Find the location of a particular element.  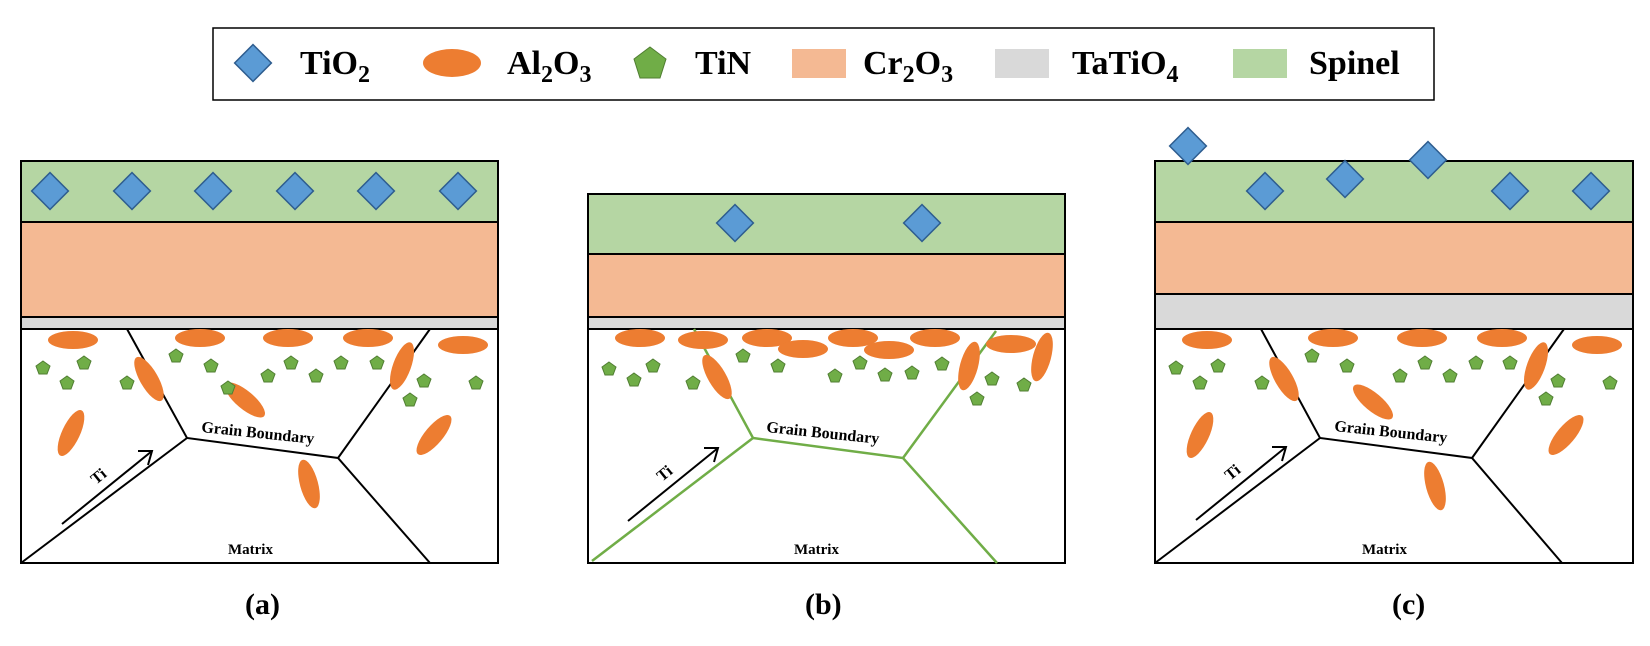

legend-item-tin: TiN is located at coordinates (692, 63).